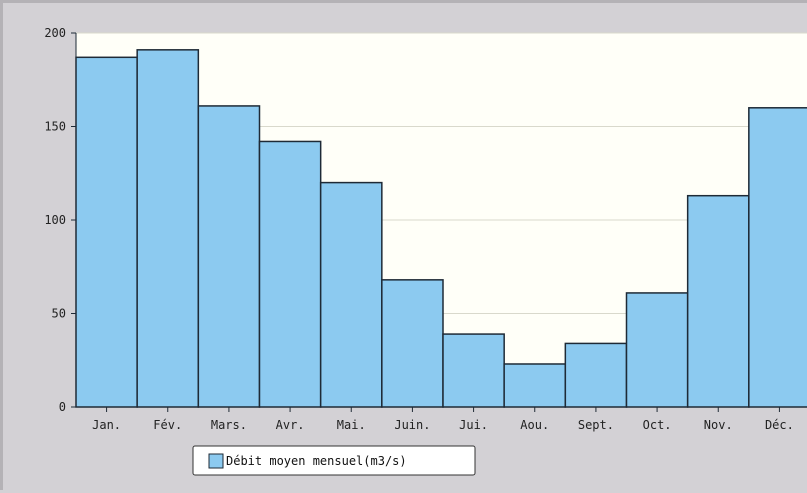  What do you see at coordinates (62, 407) in the screenshot?
I see `y-tick-label: 0` at bounding box center [62, 407].